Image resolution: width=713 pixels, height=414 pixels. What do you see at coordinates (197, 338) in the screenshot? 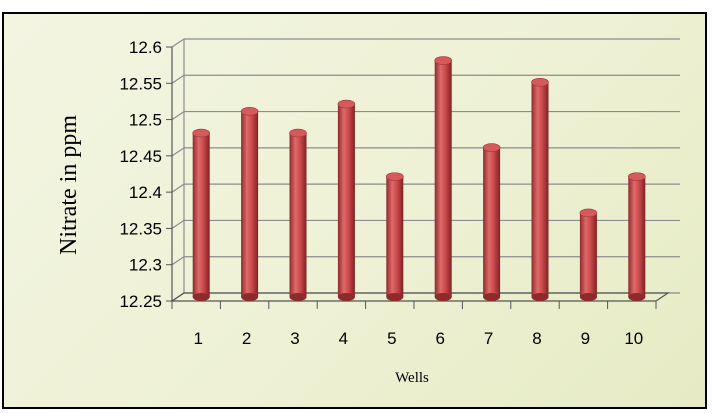
I see `x-tick-label: 1` at bounding box center [197, 338].